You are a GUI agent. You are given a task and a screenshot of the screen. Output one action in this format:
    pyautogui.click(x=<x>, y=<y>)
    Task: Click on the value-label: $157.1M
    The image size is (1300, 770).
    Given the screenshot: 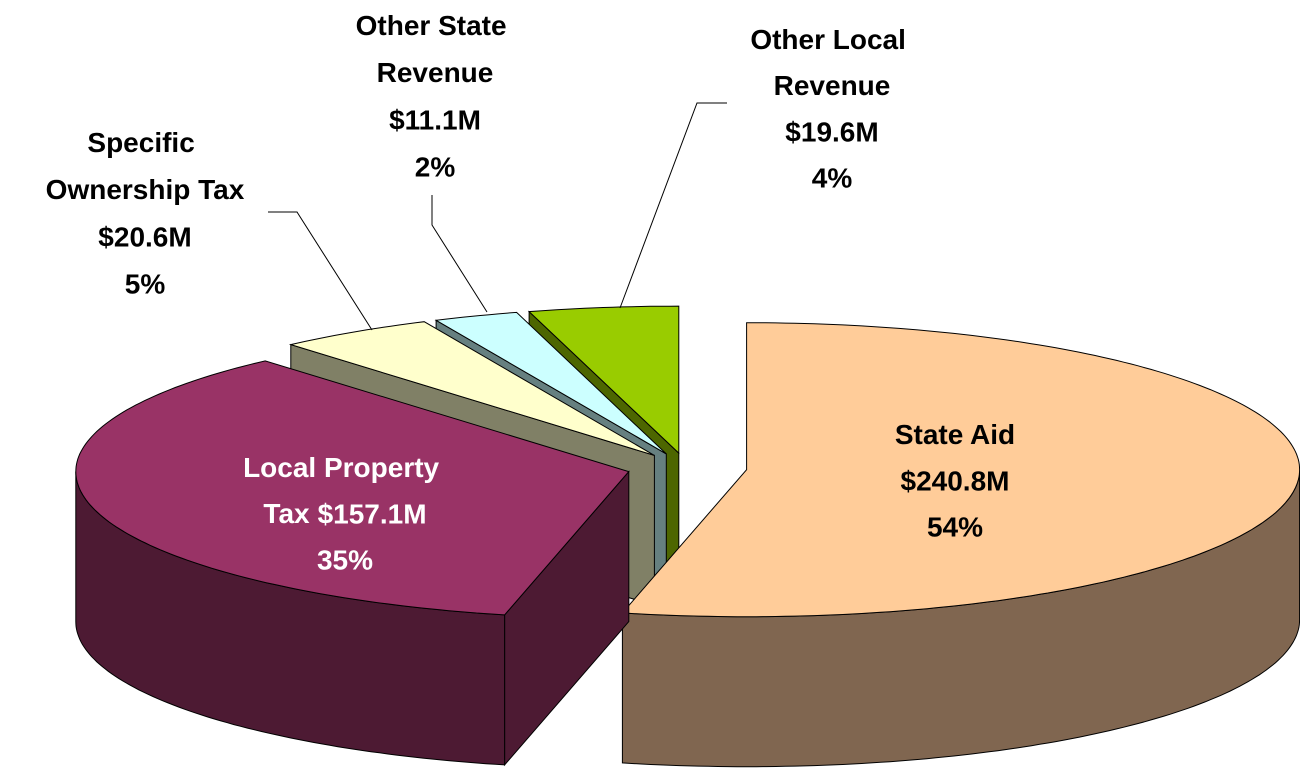 What is the action you would take?
    pyautogui.click(x=372, y=513)
    